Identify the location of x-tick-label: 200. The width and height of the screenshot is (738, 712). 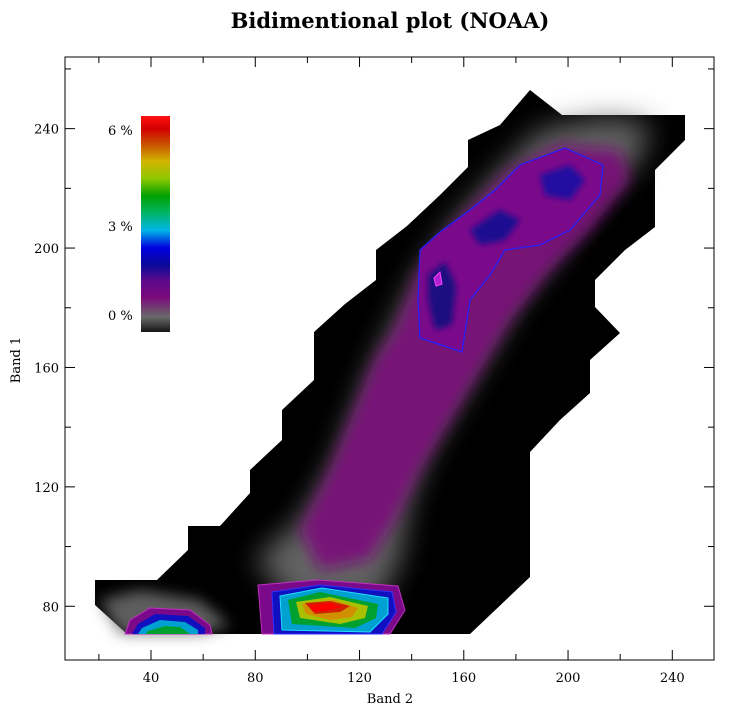
(568, 678).